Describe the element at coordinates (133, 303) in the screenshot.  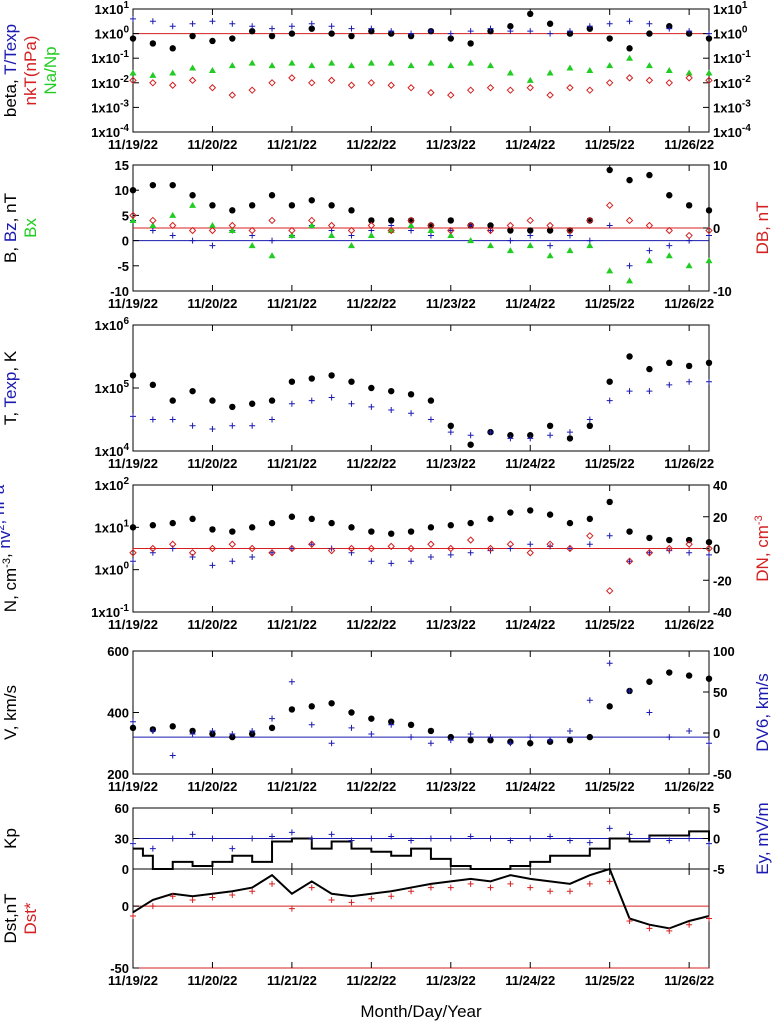
I see `x-tick-label: 11/19/22` at that location.